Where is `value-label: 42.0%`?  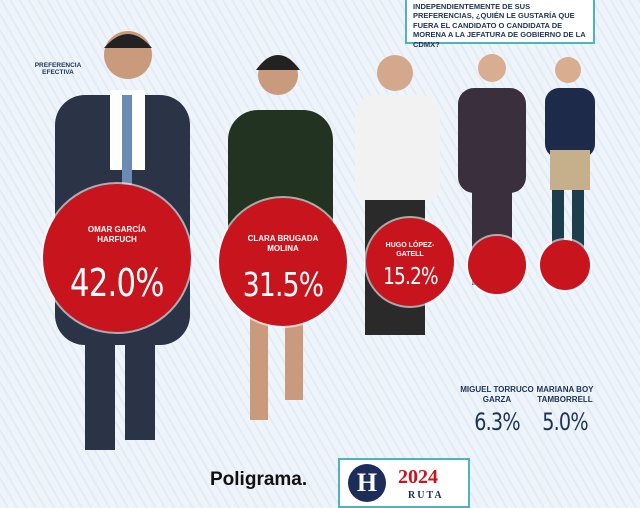
value-label: 42.0% is located at coordinates (117, 283).